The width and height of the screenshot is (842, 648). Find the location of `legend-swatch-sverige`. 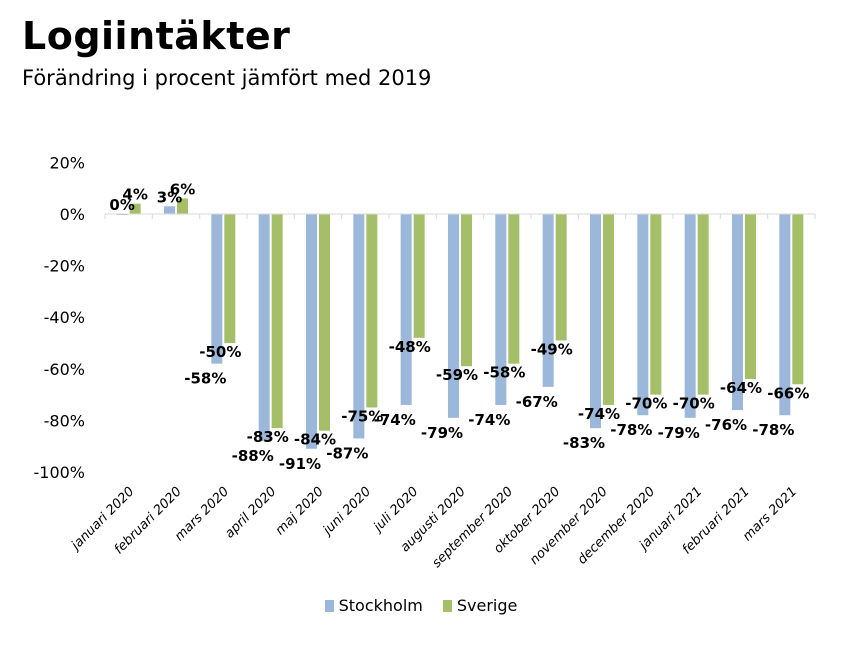

legend-swatch-sverige is located at coordinates (447, 605).